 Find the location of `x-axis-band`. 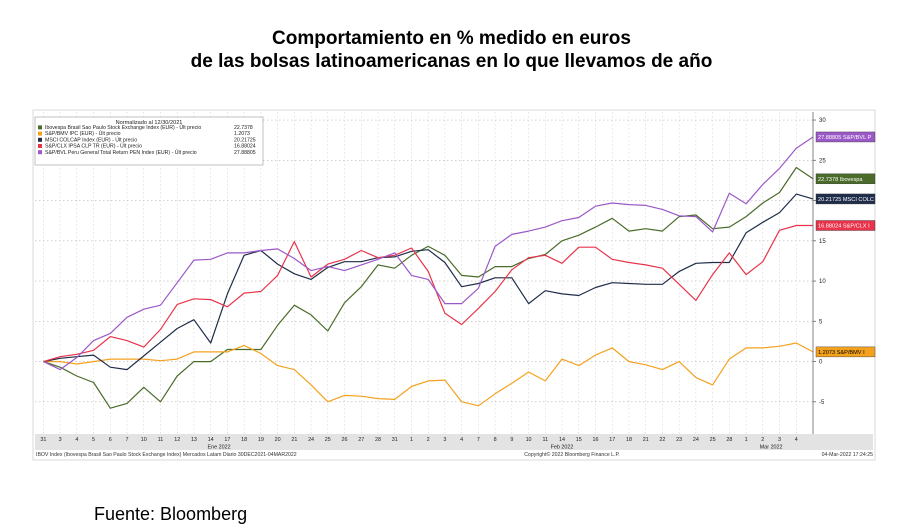

x-axis-band is located at coordinates (454, 442).